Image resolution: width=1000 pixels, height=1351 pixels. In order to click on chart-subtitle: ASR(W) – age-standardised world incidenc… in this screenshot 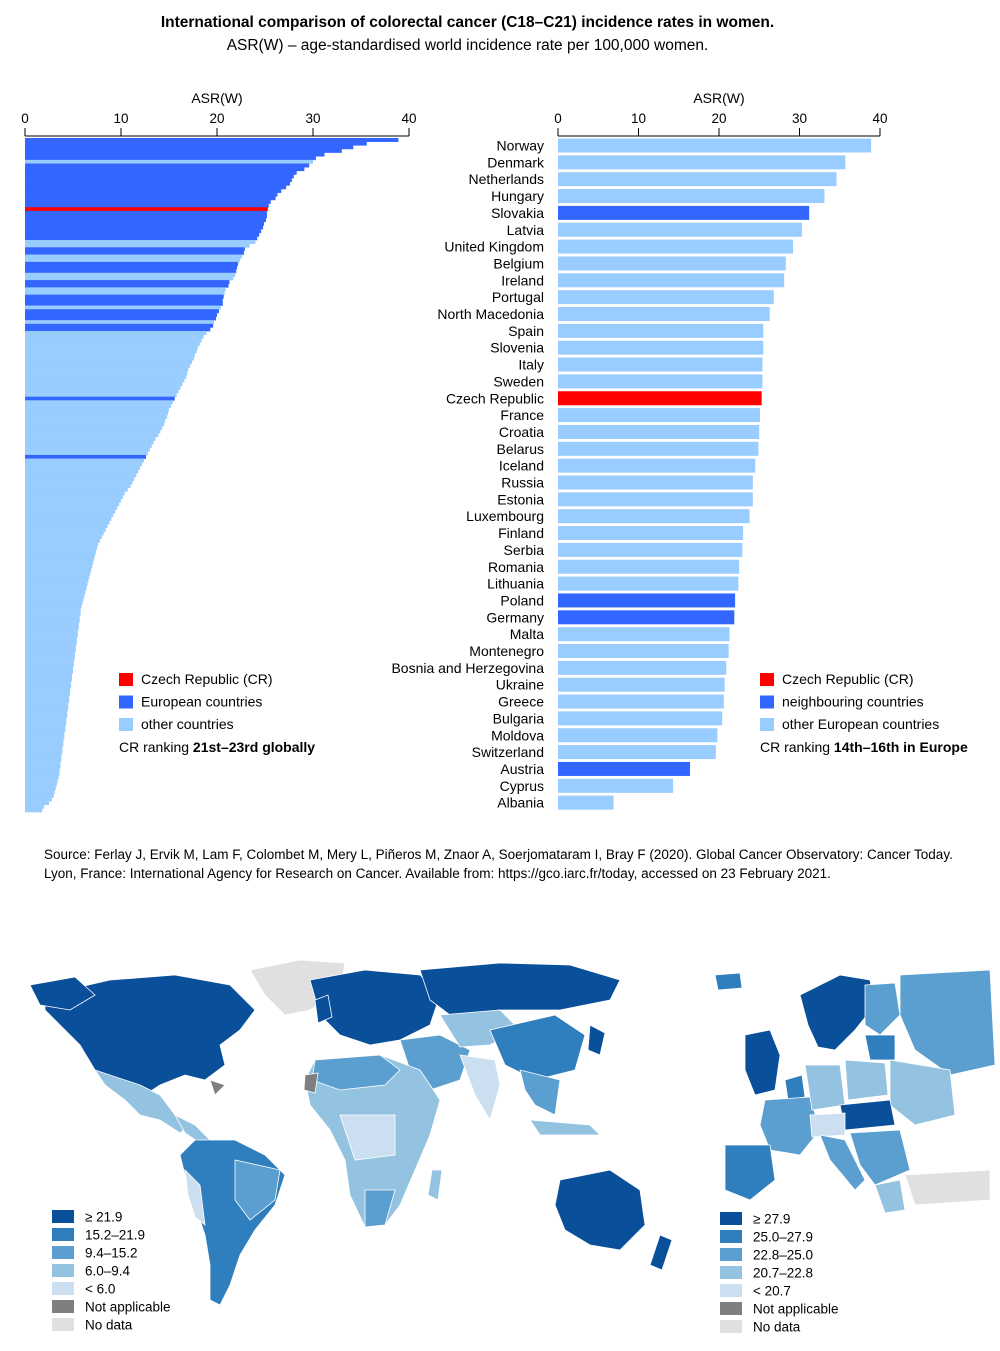, I will do `click(467, 45)`.